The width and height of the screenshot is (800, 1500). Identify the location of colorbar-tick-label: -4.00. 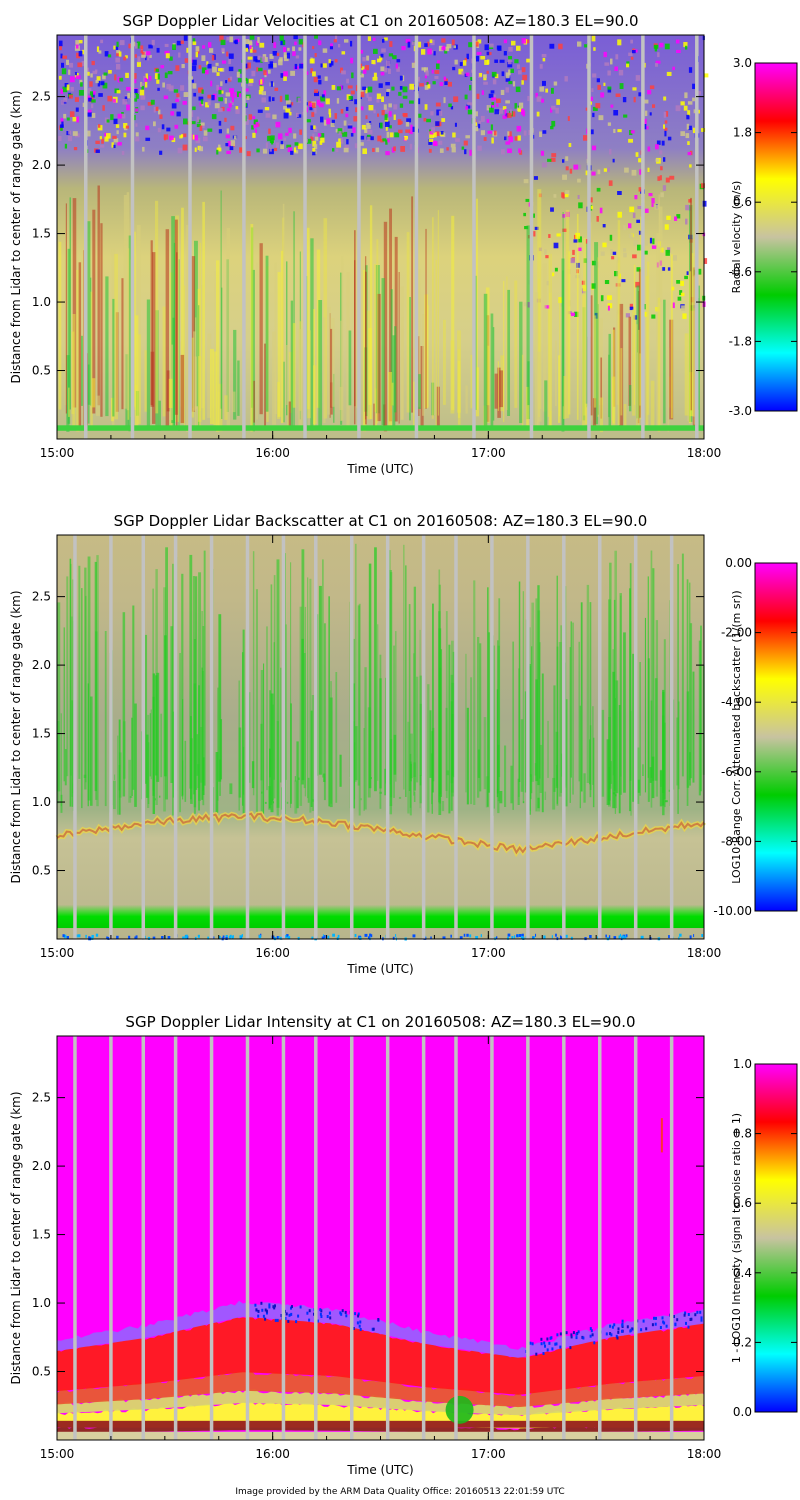
(736, 702).